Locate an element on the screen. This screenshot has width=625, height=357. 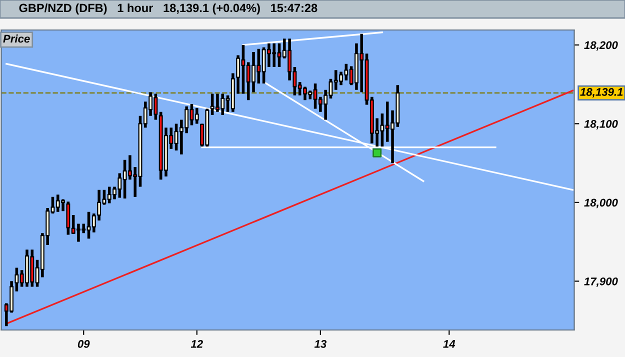
x-tick-label: 13 is located at coordinates (320, 344).